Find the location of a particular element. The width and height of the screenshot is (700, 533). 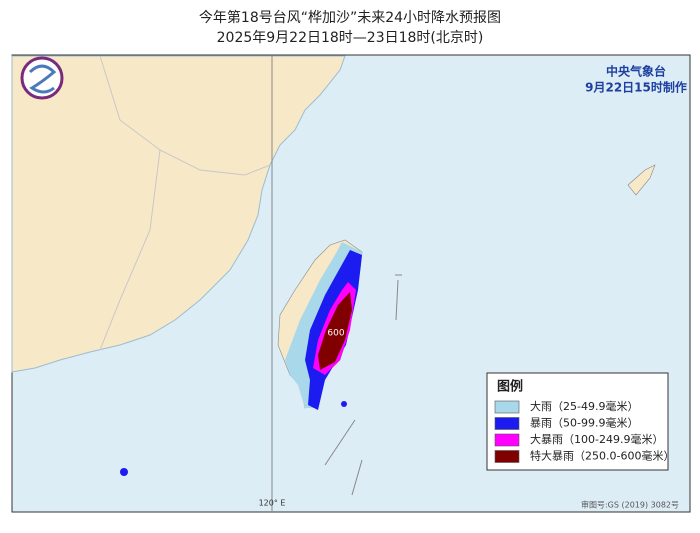

province-border is located at coordinates (185, 203).